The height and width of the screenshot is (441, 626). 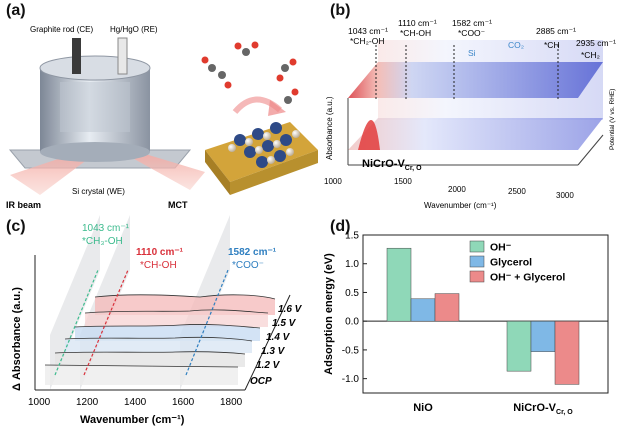 What do you see at coordinates (95, 152) in the screenshot?
I see `cell-bottom` at bounding box center [95, 152].